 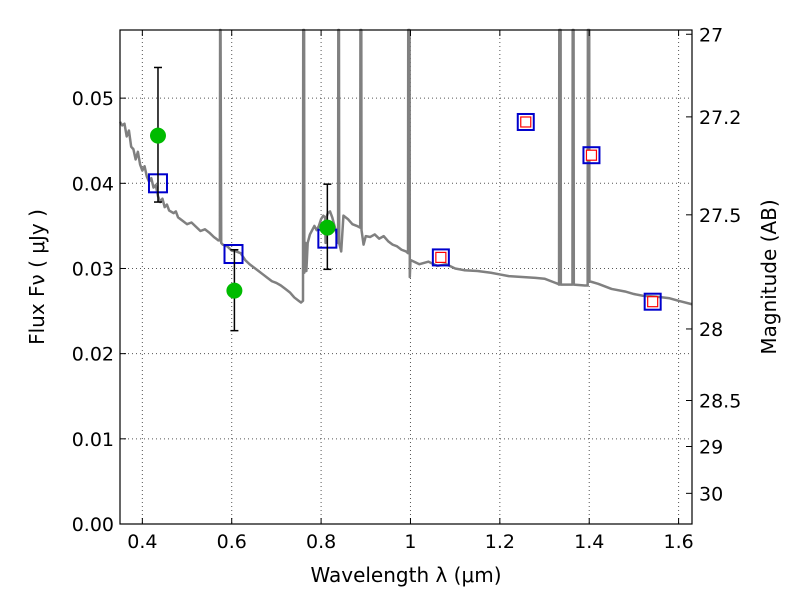 I want to click on y-axis-label-left: Flux Fν ( μJy ), so click(x=37, y=277).